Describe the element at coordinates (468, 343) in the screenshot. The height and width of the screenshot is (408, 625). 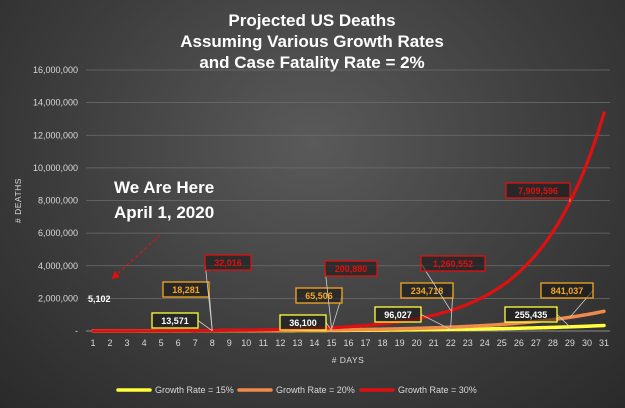
I see `x-tick-label: 23` at that location.